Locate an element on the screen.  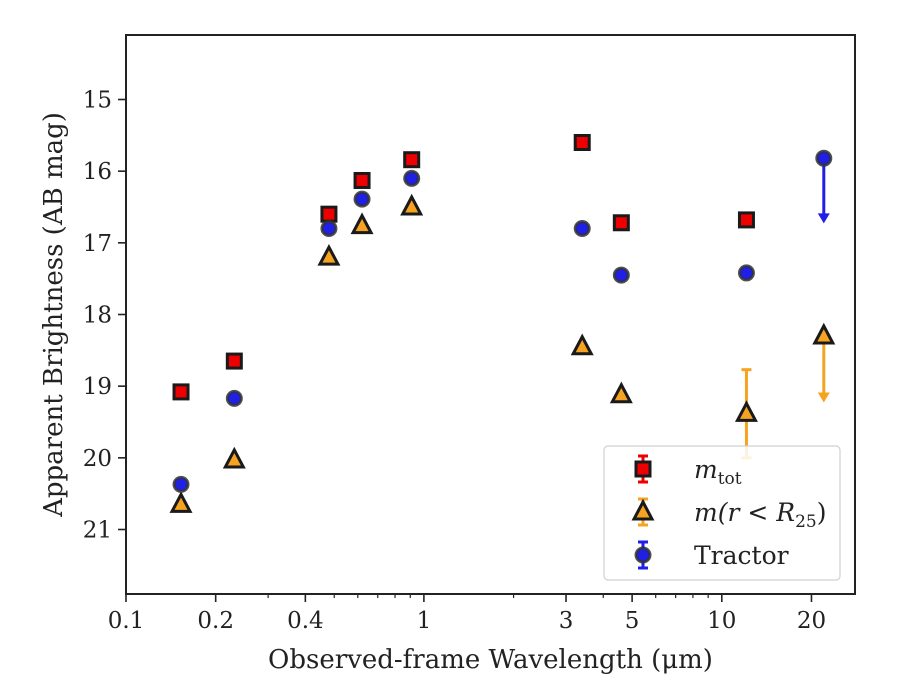
y-tick-label: 18 is located at coordinates (97, 316).